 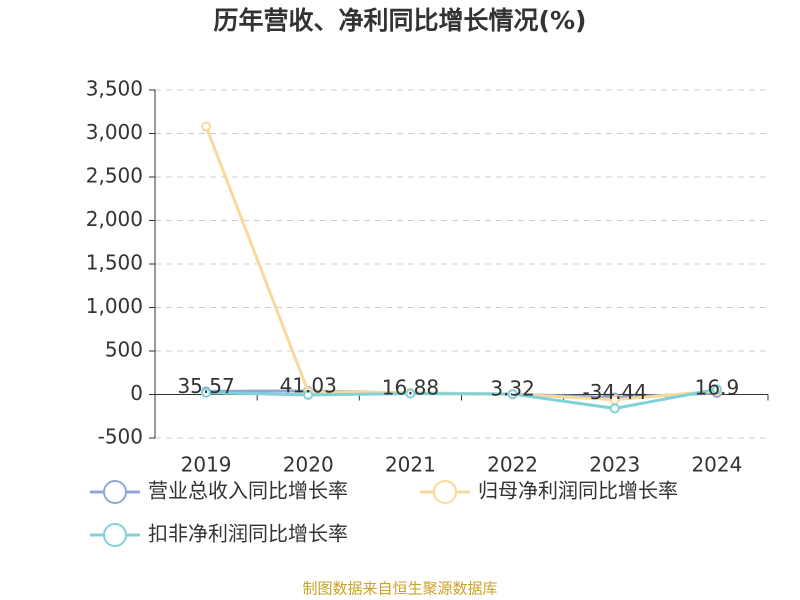 What do you see at coordinates (114, 89) in the screenshot?
I see `y-tick-label: 3,500` at bounding box center [114, 89].